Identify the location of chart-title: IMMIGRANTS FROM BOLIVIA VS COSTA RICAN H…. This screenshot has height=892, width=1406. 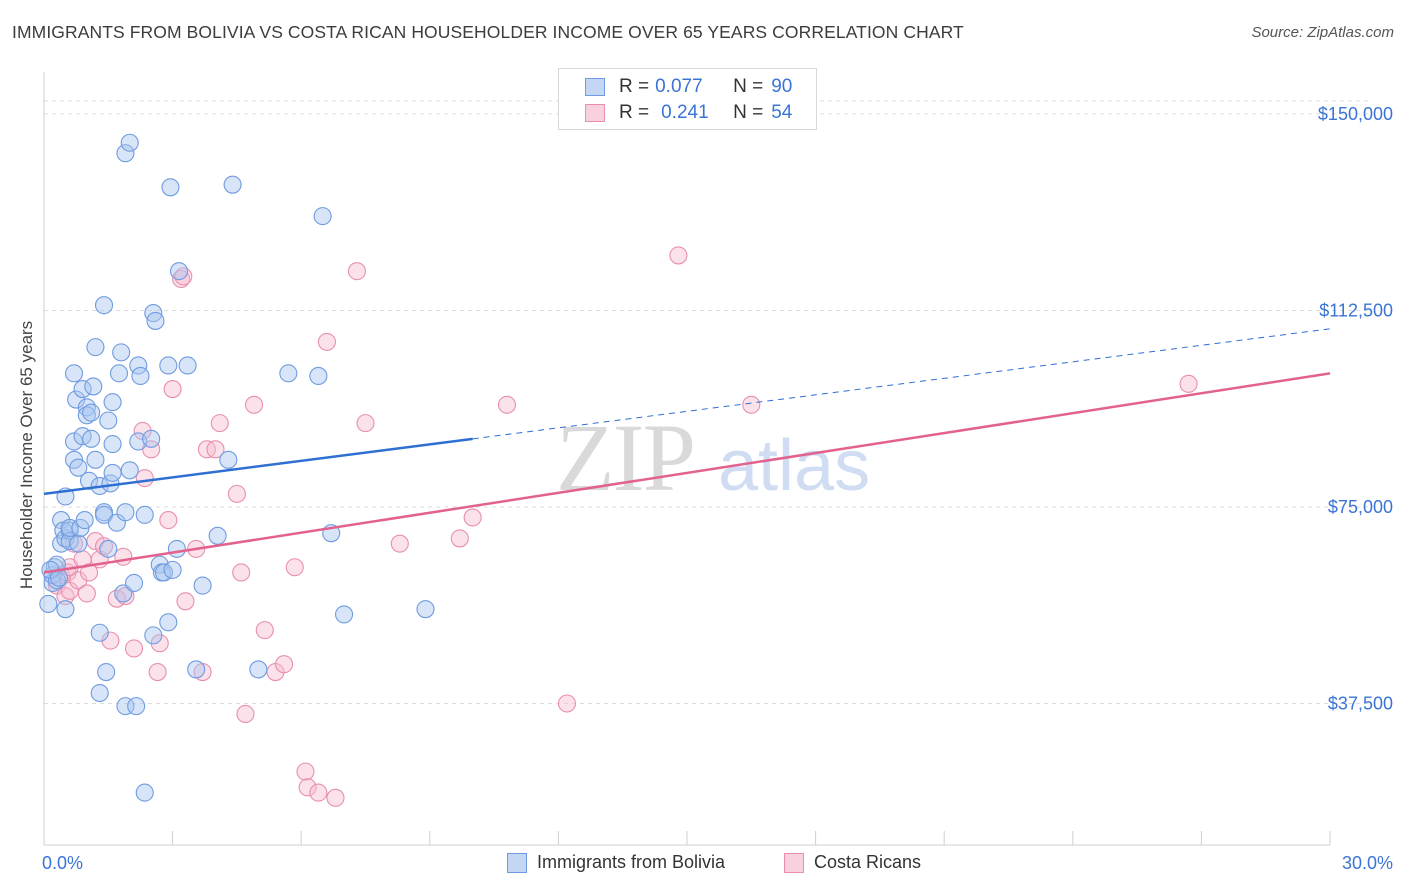
(488, 32).